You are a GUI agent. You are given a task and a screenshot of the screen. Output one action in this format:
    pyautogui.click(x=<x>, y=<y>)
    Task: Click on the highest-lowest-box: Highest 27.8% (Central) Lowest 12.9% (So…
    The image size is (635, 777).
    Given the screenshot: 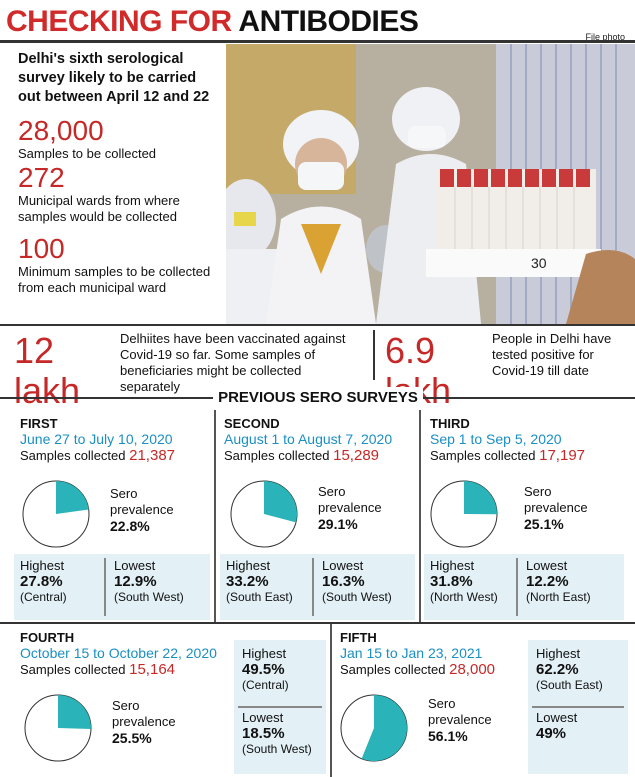 What is the action you would take?
    pyautogui.click(x=112, y=587)
    